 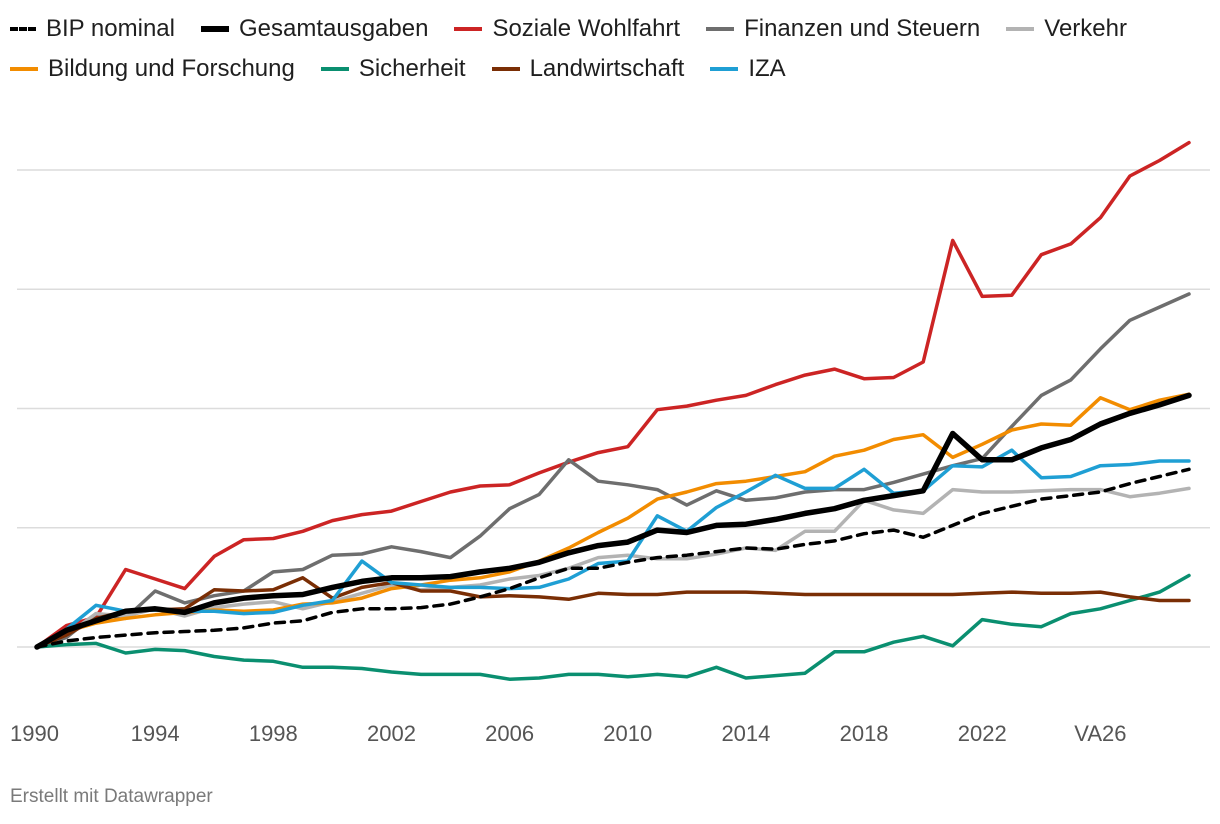 I want to click on legend-label: Sicherheit, so click(x=412, y=68).